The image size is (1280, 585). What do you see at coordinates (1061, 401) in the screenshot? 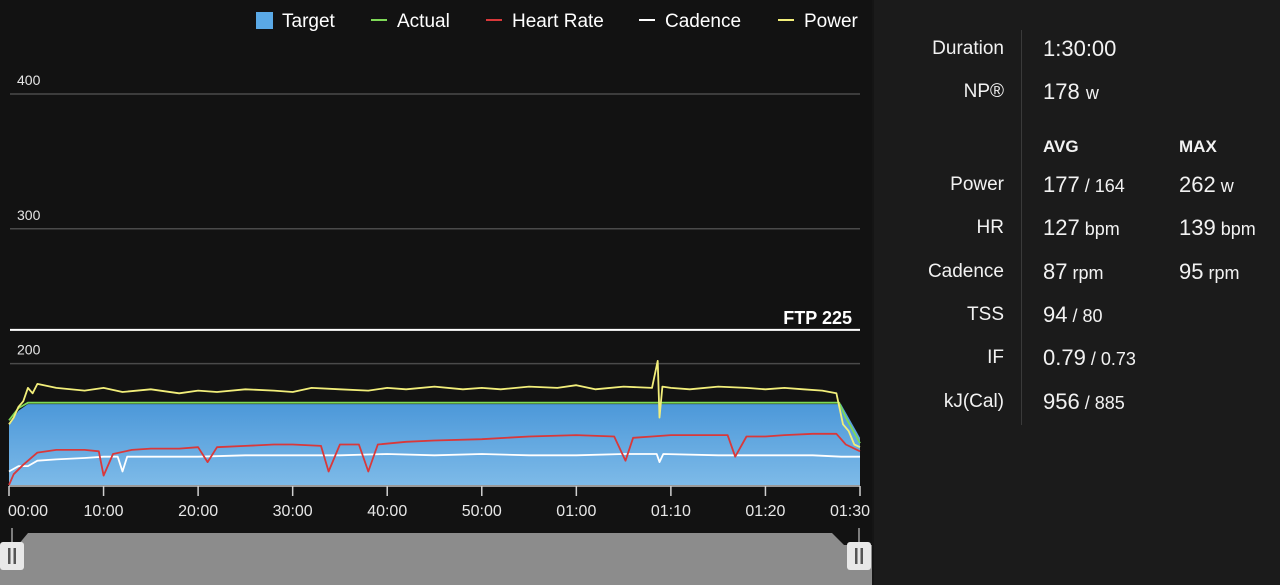
I see `stat-avg-number: 956` at bounding box center [1061, 401].